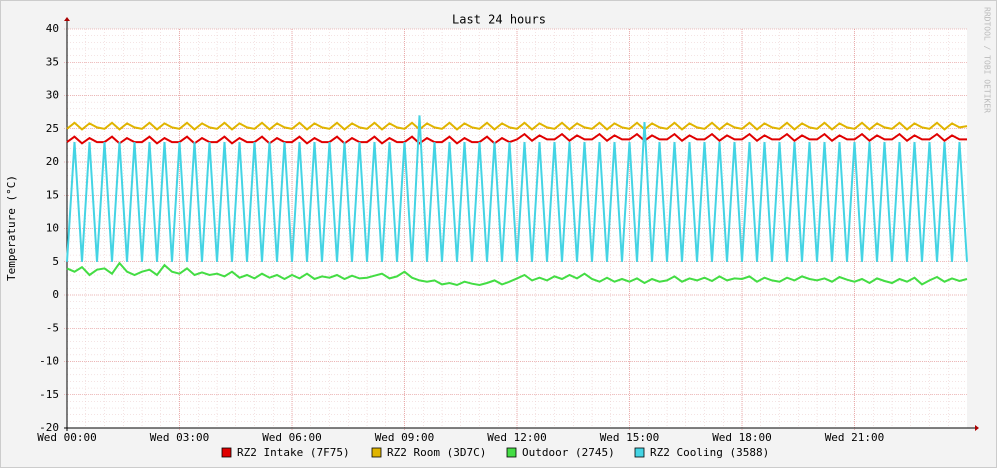  Describe the element at coordinates (517, 437) in the screenshot. I see `x-tick-label: Wed 12:00` at that location.